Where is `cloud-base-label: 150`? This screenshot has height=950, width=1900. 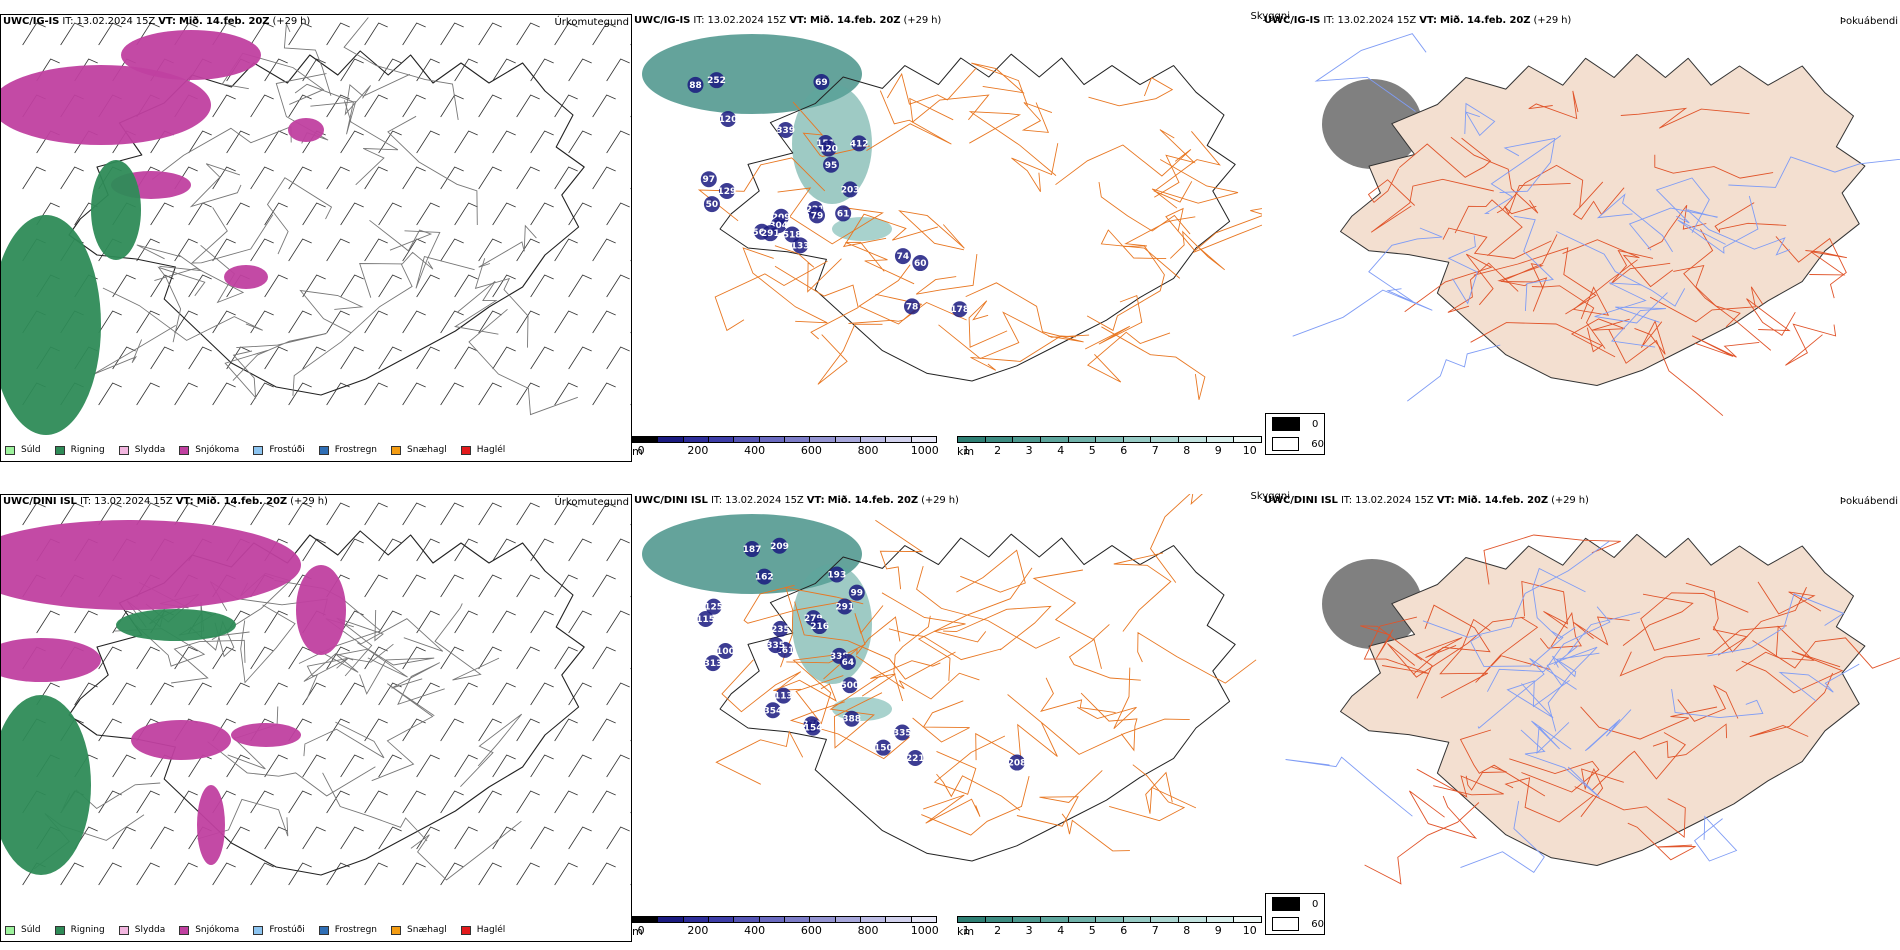
cloud-base-label: 150 is located at coordinates (883, 749).